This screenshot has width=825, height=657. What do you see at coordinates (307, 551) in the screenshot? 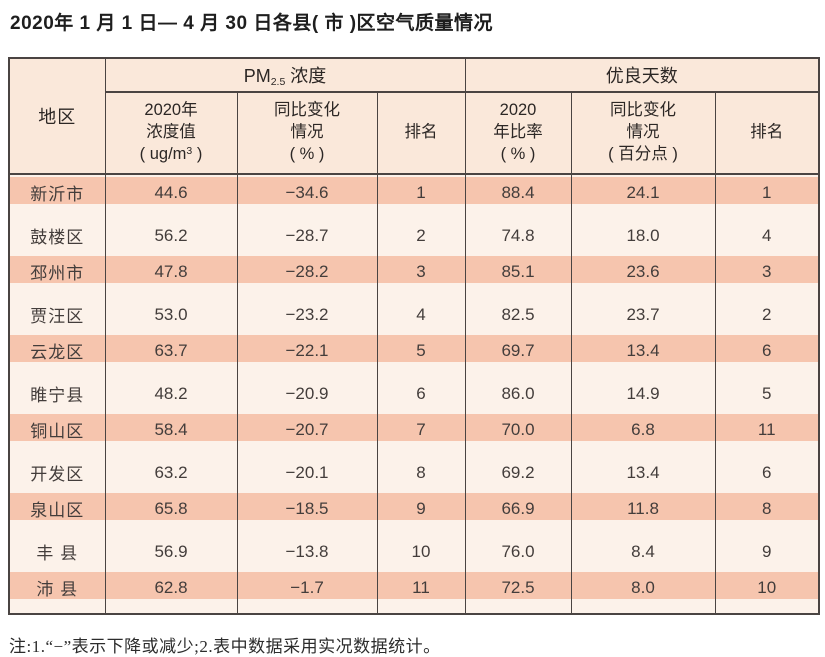
I see `pm25-change-cell: −13.8` at bounding box center [307, 551].